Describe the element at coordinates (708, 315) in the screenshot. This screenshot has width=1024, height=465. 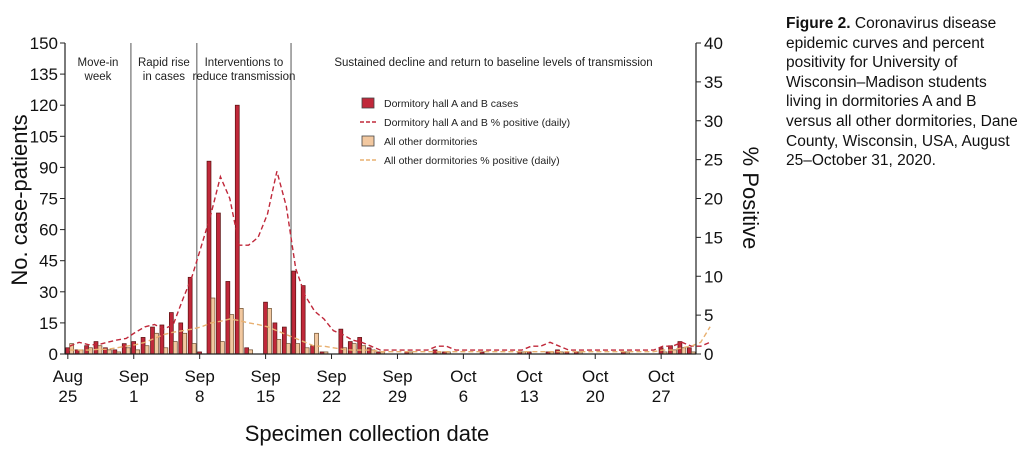
I see `y2-tick-label: 5` at that location.